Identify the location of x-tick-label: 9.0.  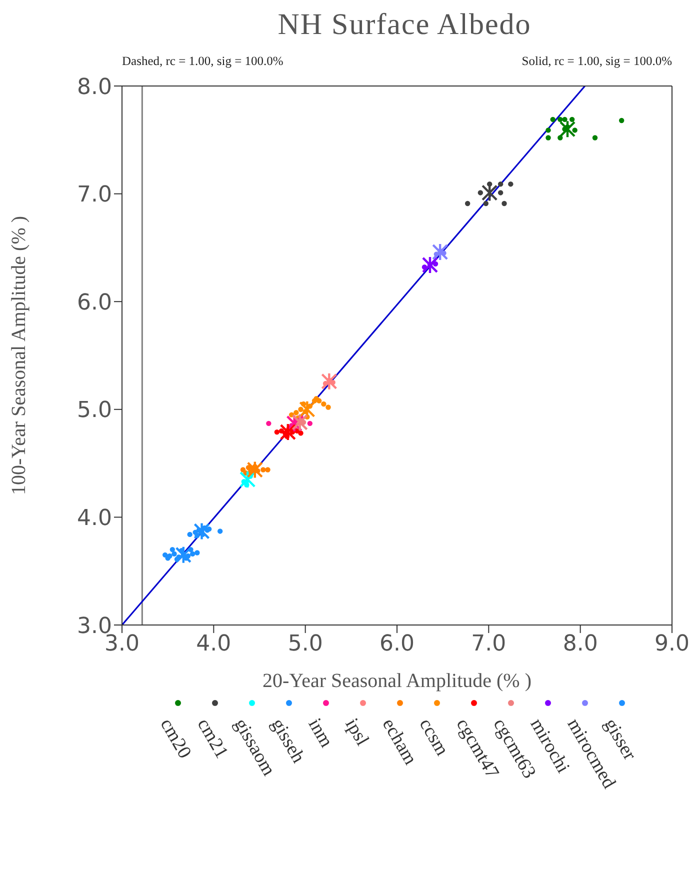
(672, 644).